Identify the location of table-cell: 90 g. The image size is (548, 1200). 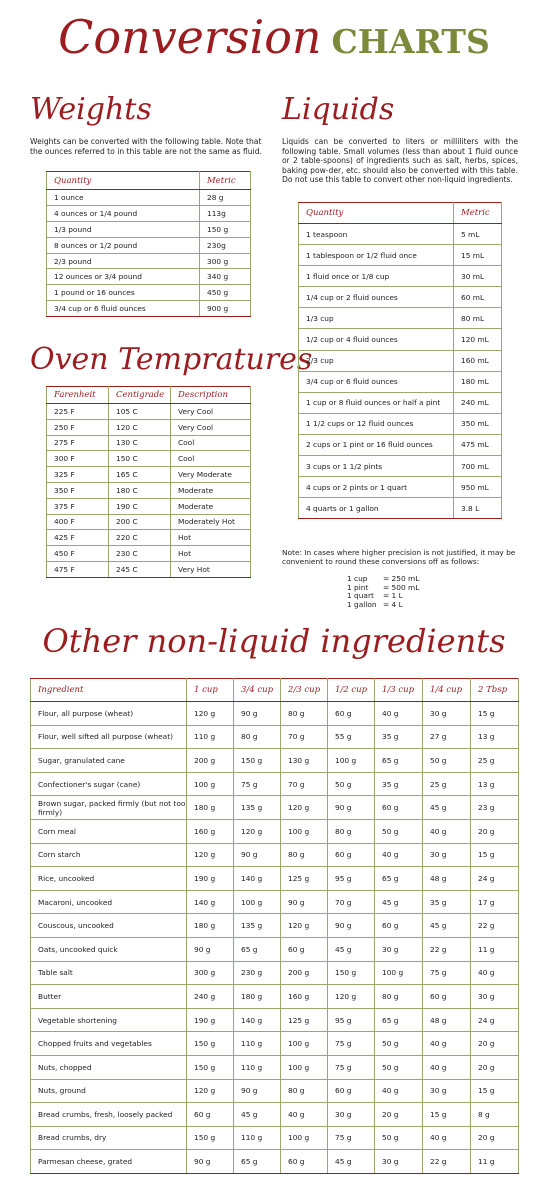
(351, 807).